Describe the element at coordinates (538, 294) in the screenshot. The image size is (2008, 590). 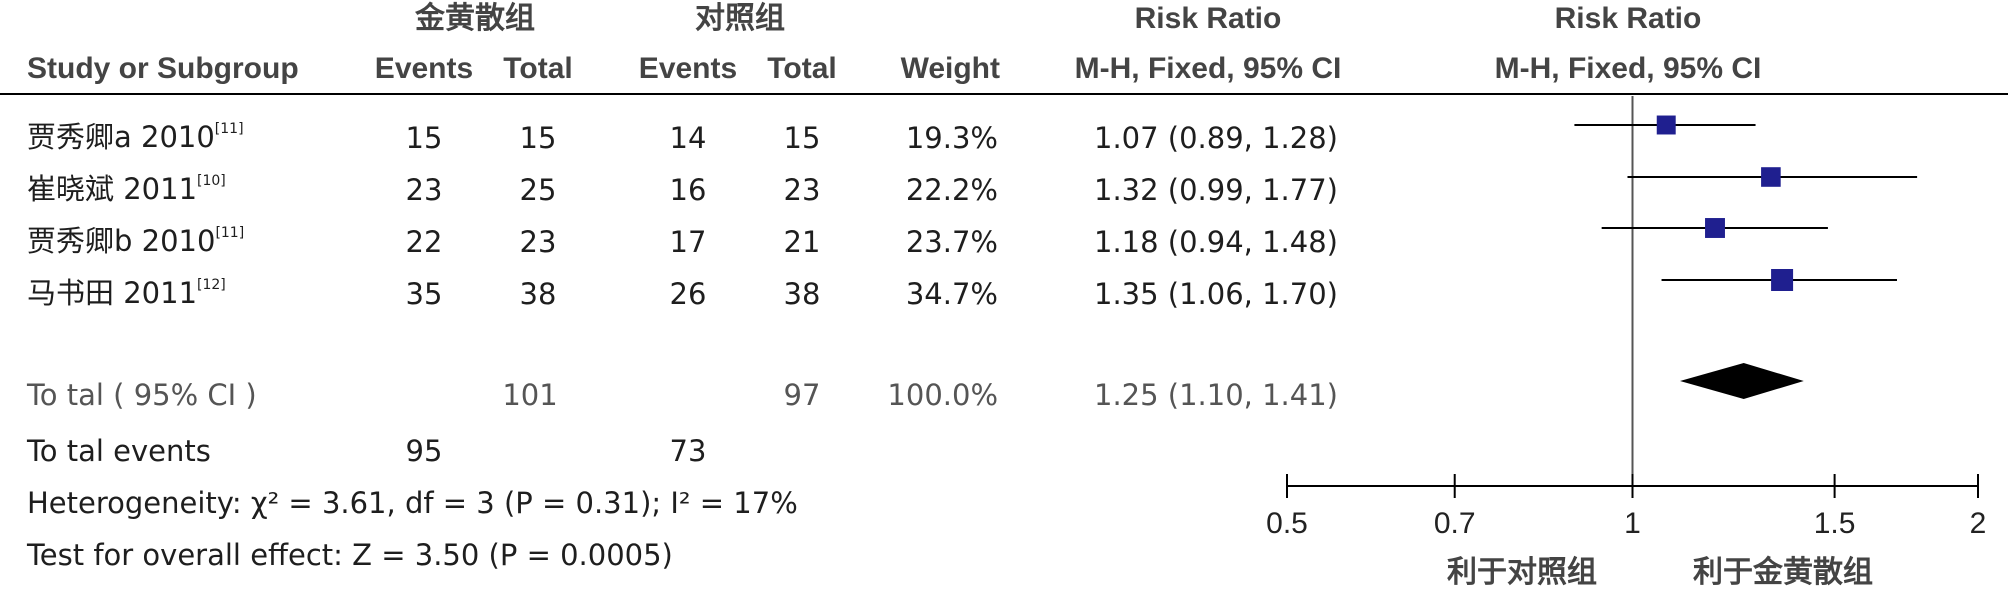
I see `study-4-exp-total: 38` at that location.